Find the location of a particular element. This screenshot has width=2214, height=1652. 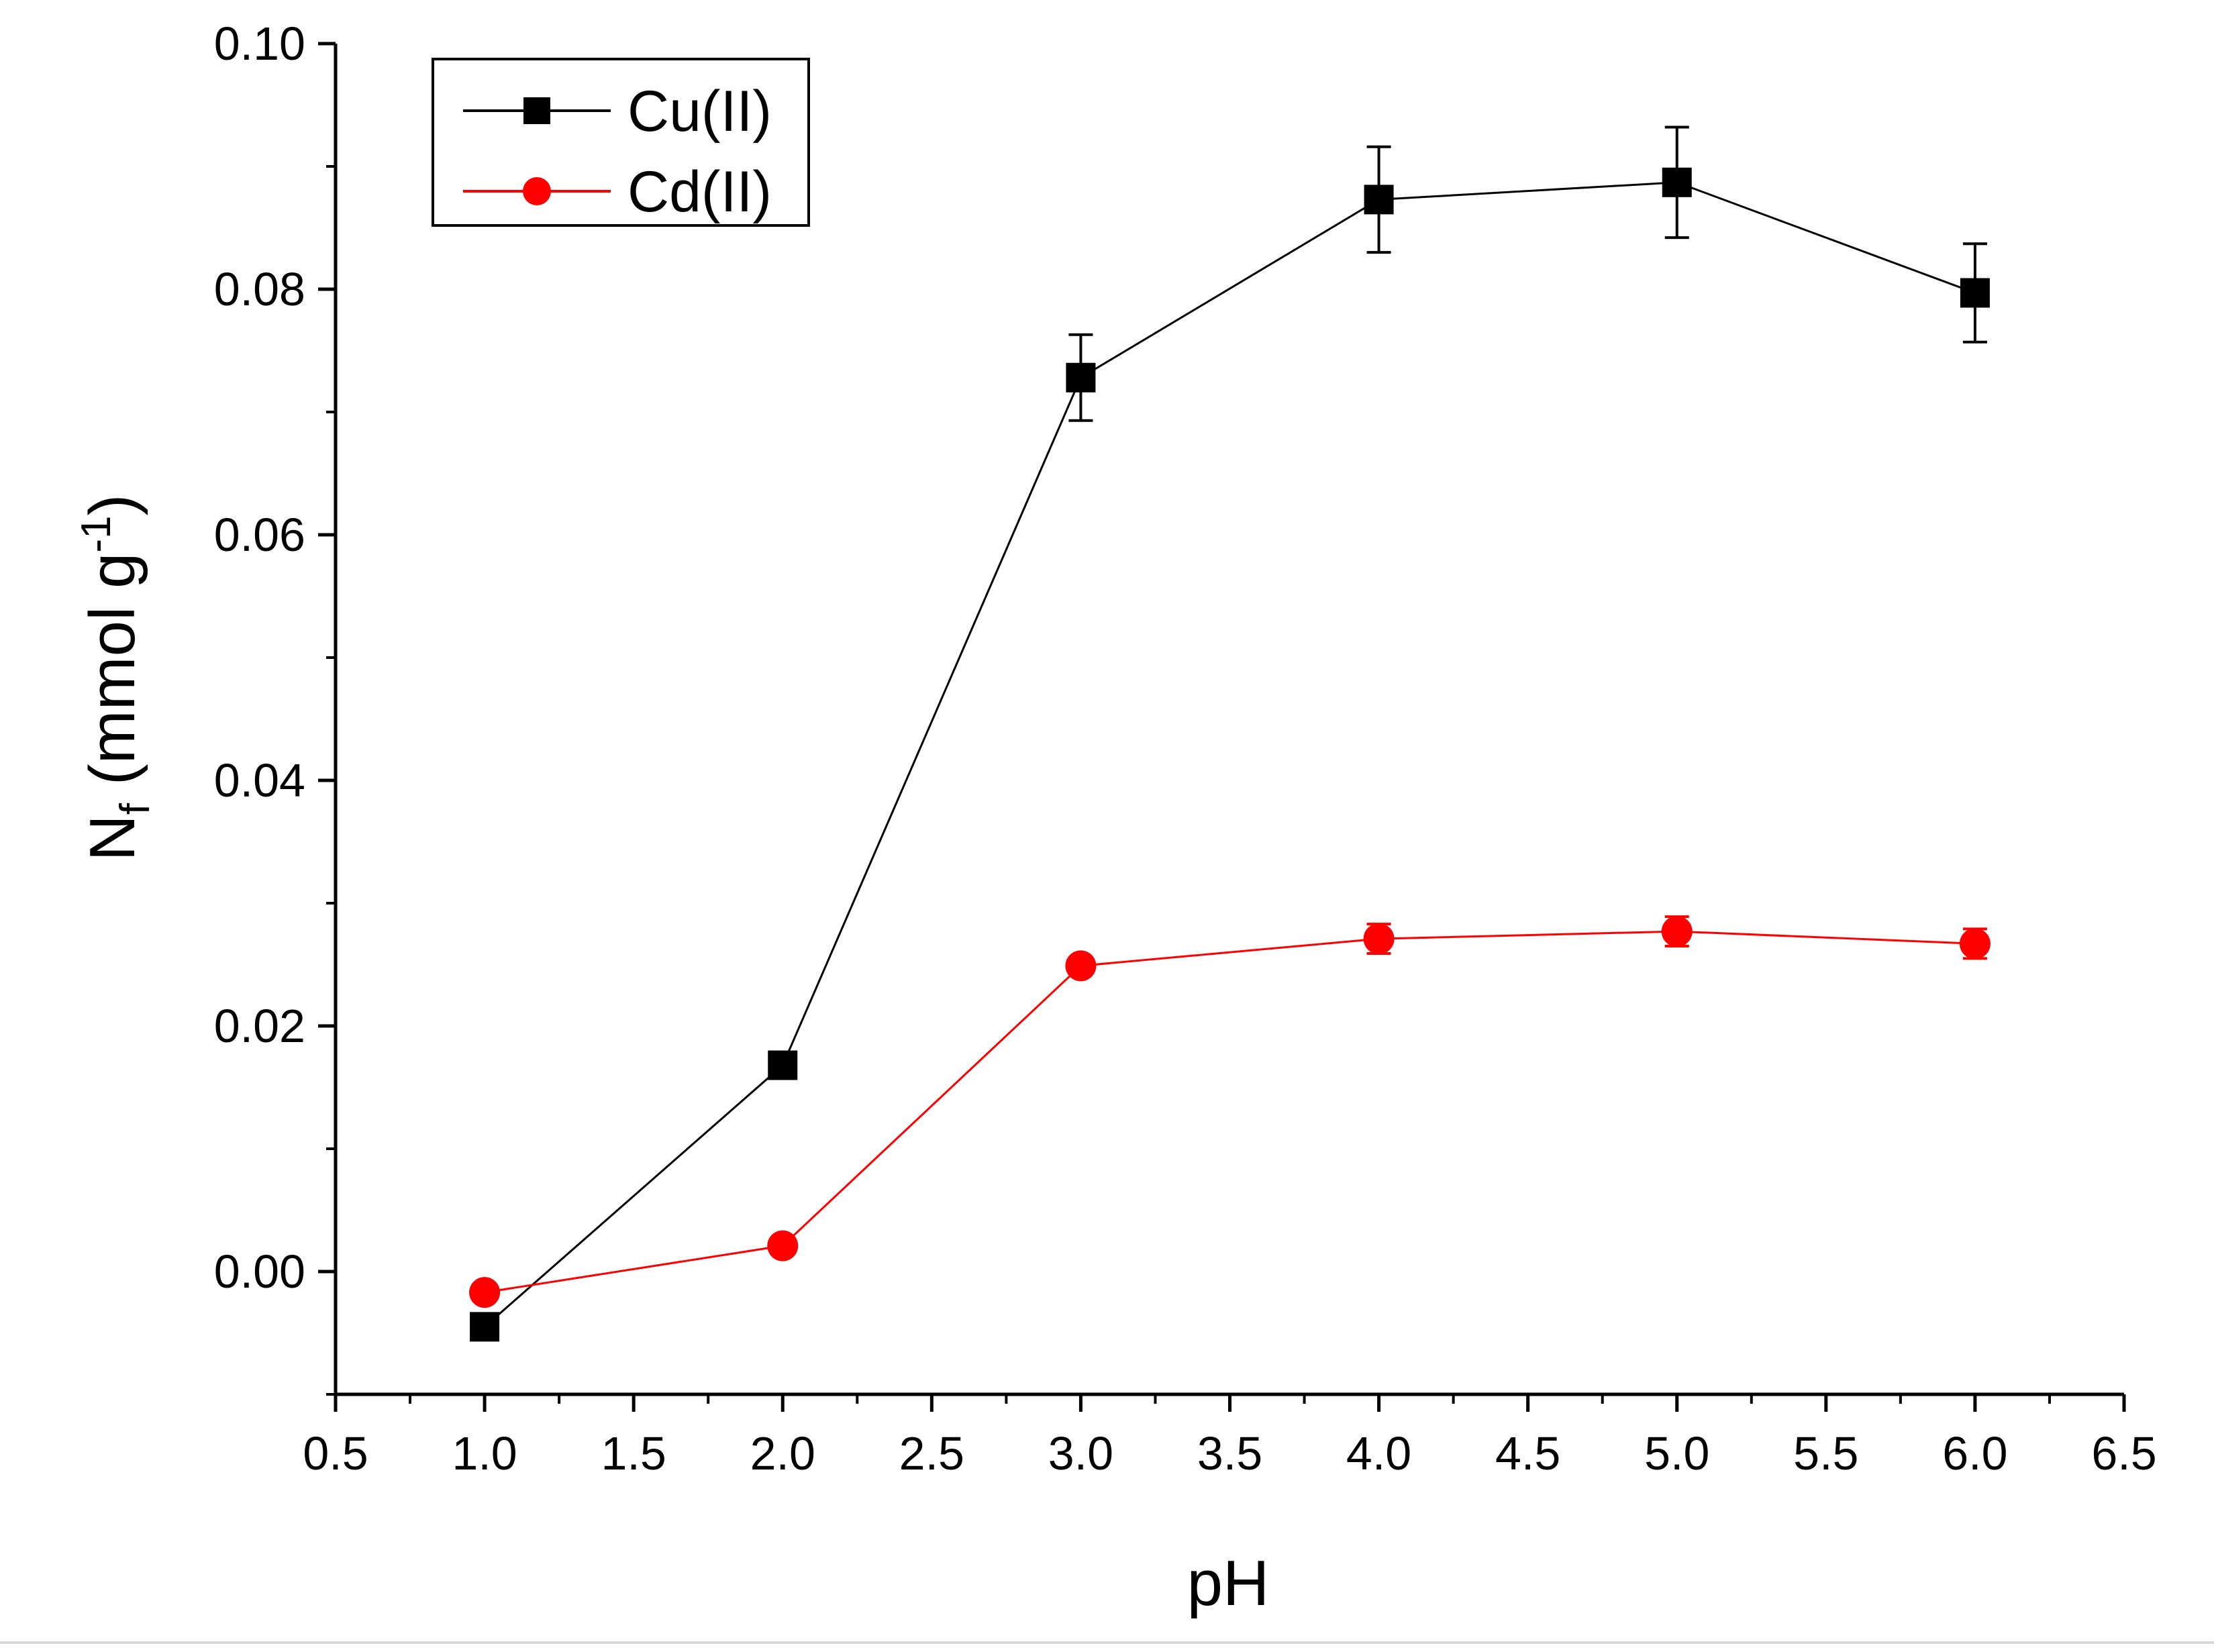

x-tick-label: 4.5 is located at coordinates (1527, 1453).